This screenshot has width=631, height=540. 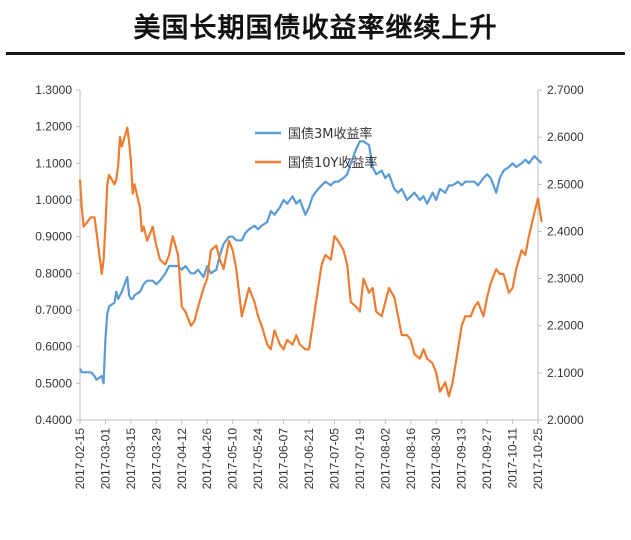 I want to click on y-left-tick-label: 1.2000, so click(x=53, y=127).